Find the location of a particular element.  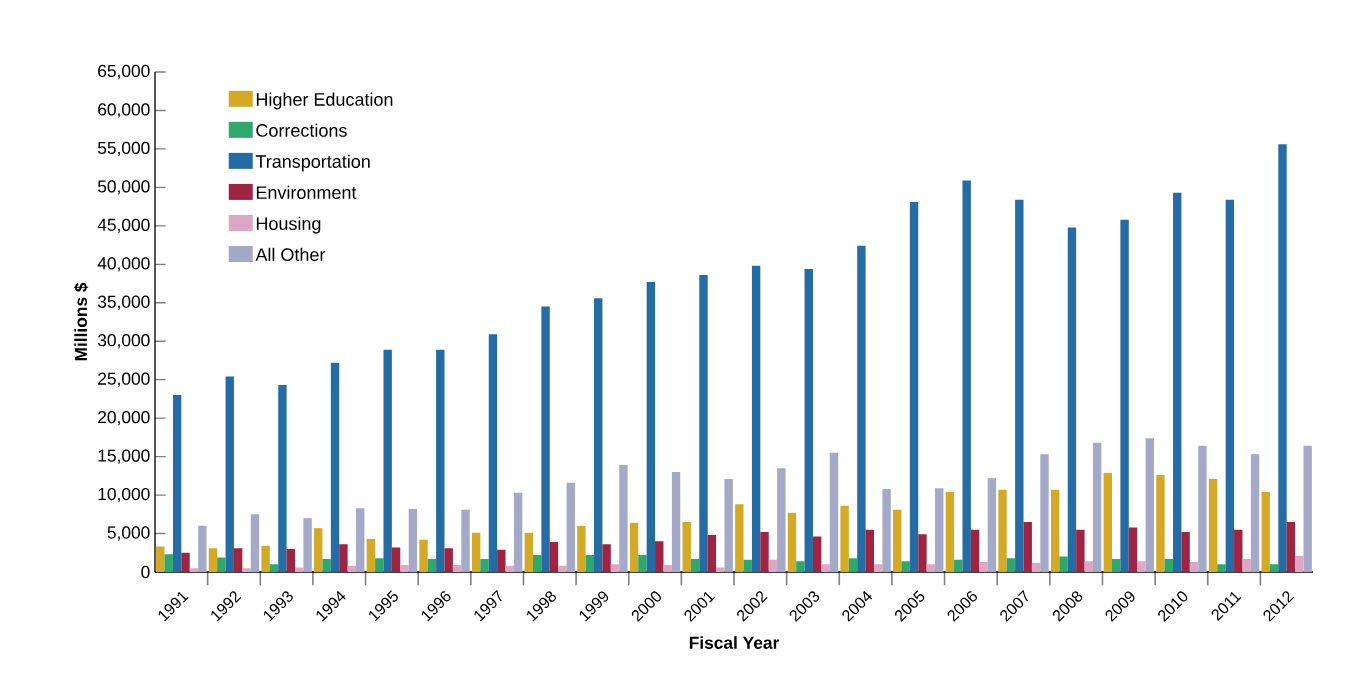

y-tick-label: 55,000 is located at coordinates (123, 149).